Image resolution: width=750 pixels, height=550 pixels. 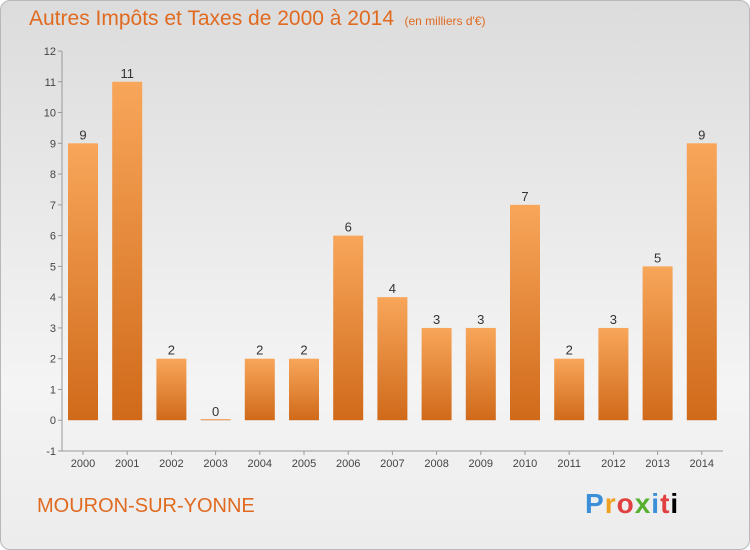 What do you see at coordinates (53, 360) in the screenshot?
I see `y-tick-label: 2` at bounding box center [53, 360].